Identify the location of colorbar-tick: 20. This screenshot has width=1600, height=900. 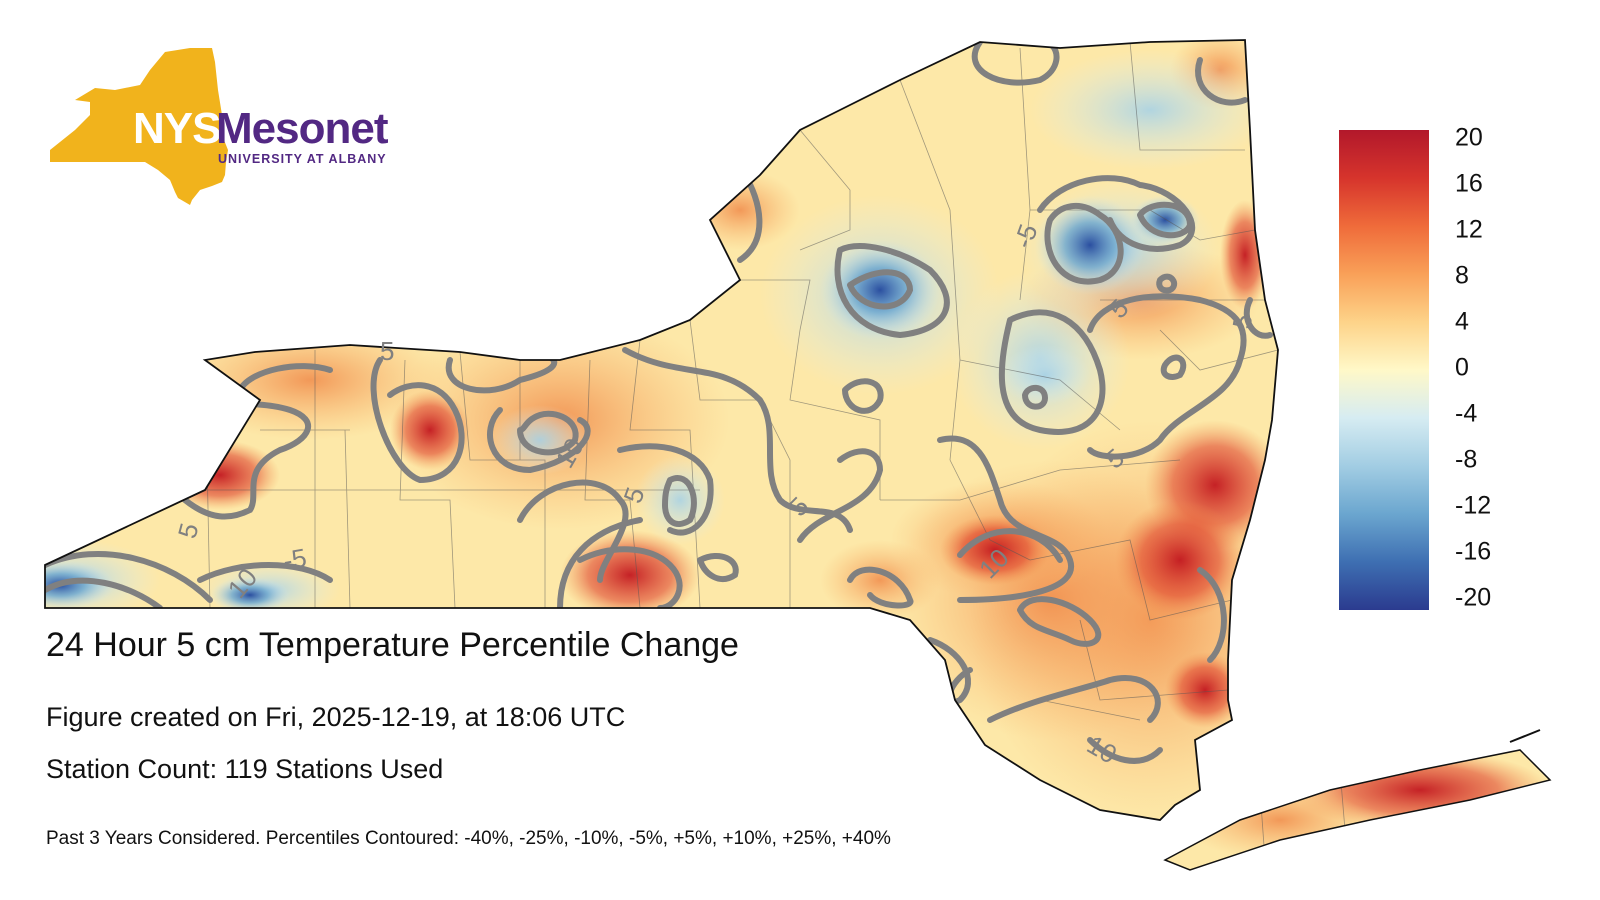
(1469, 137).